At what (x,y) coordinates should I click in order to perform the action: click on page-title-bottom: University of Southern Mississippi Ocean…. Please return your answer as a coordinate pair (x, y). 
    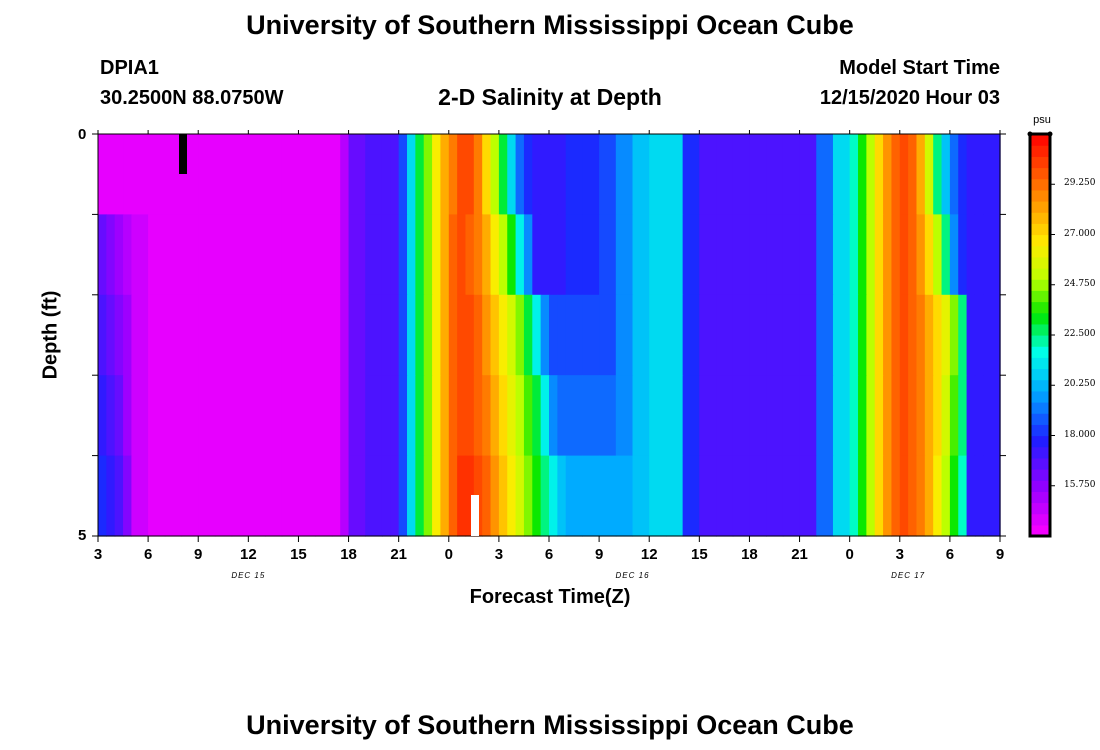
    Looking at the image, I should click on (550, 725).